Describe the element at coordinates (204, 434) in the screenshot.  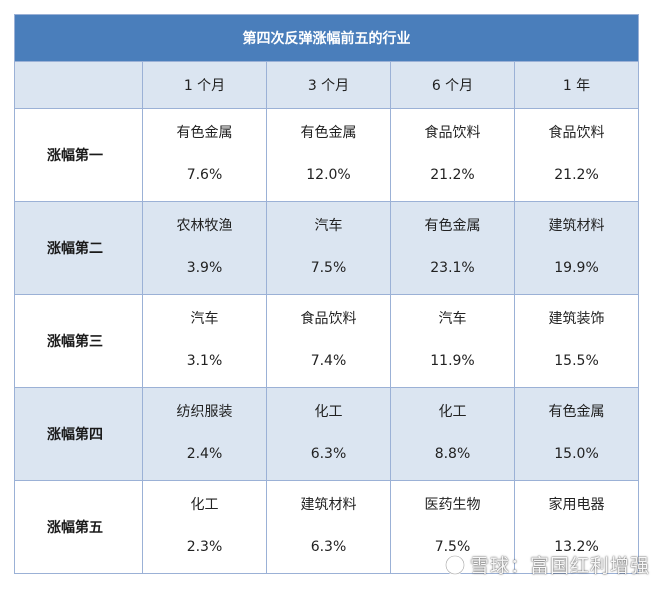
I see `table-cell: 纺织服装 2.4%` at that location.